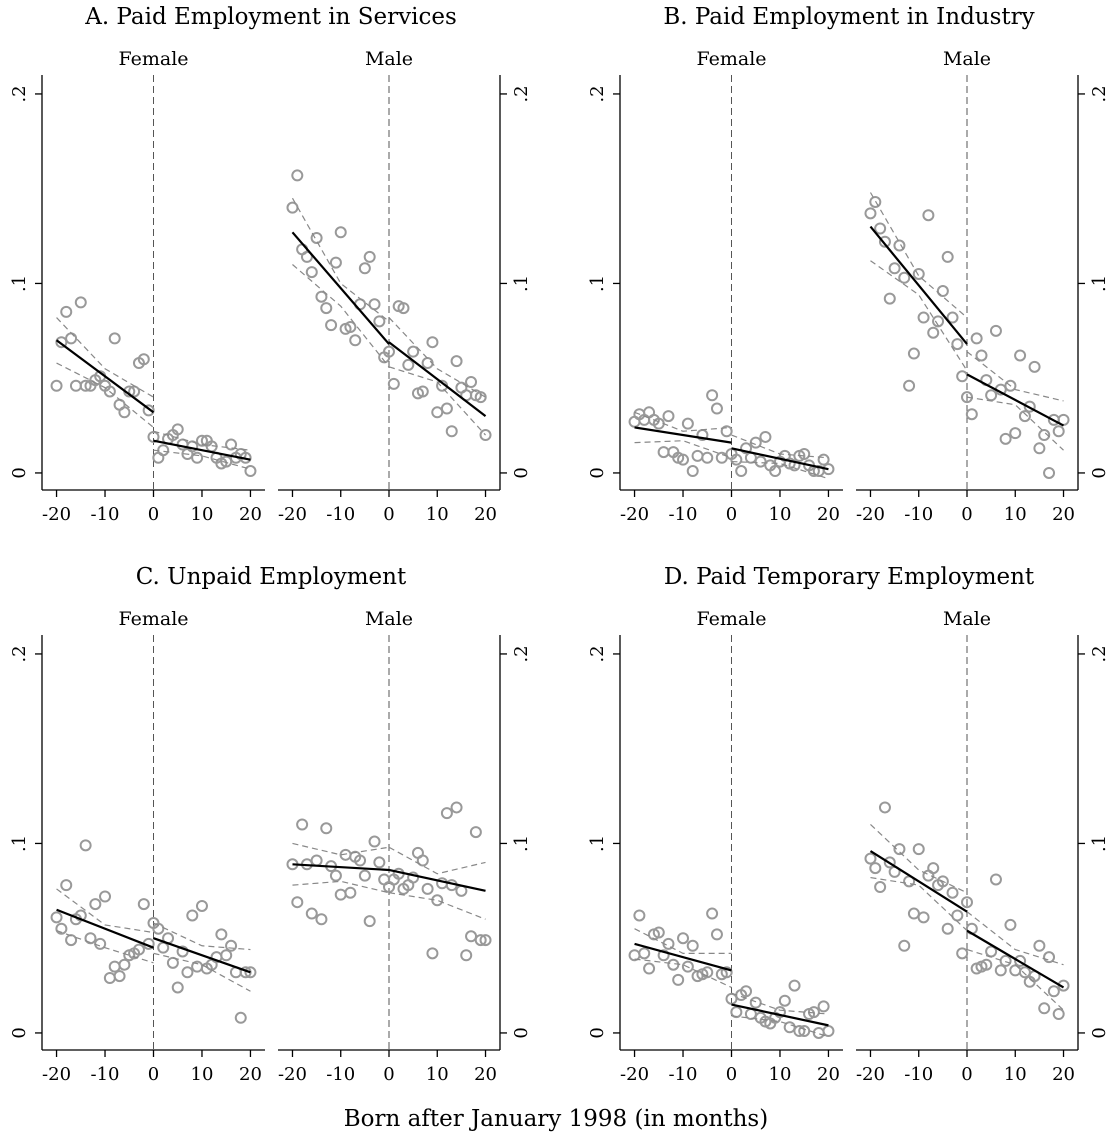 This screenshot has width=1113, height=1141. What do you see at coordinates (389, 59) in the screenshot?
I see `facet-label: Male` at bounding box center [389, 59].